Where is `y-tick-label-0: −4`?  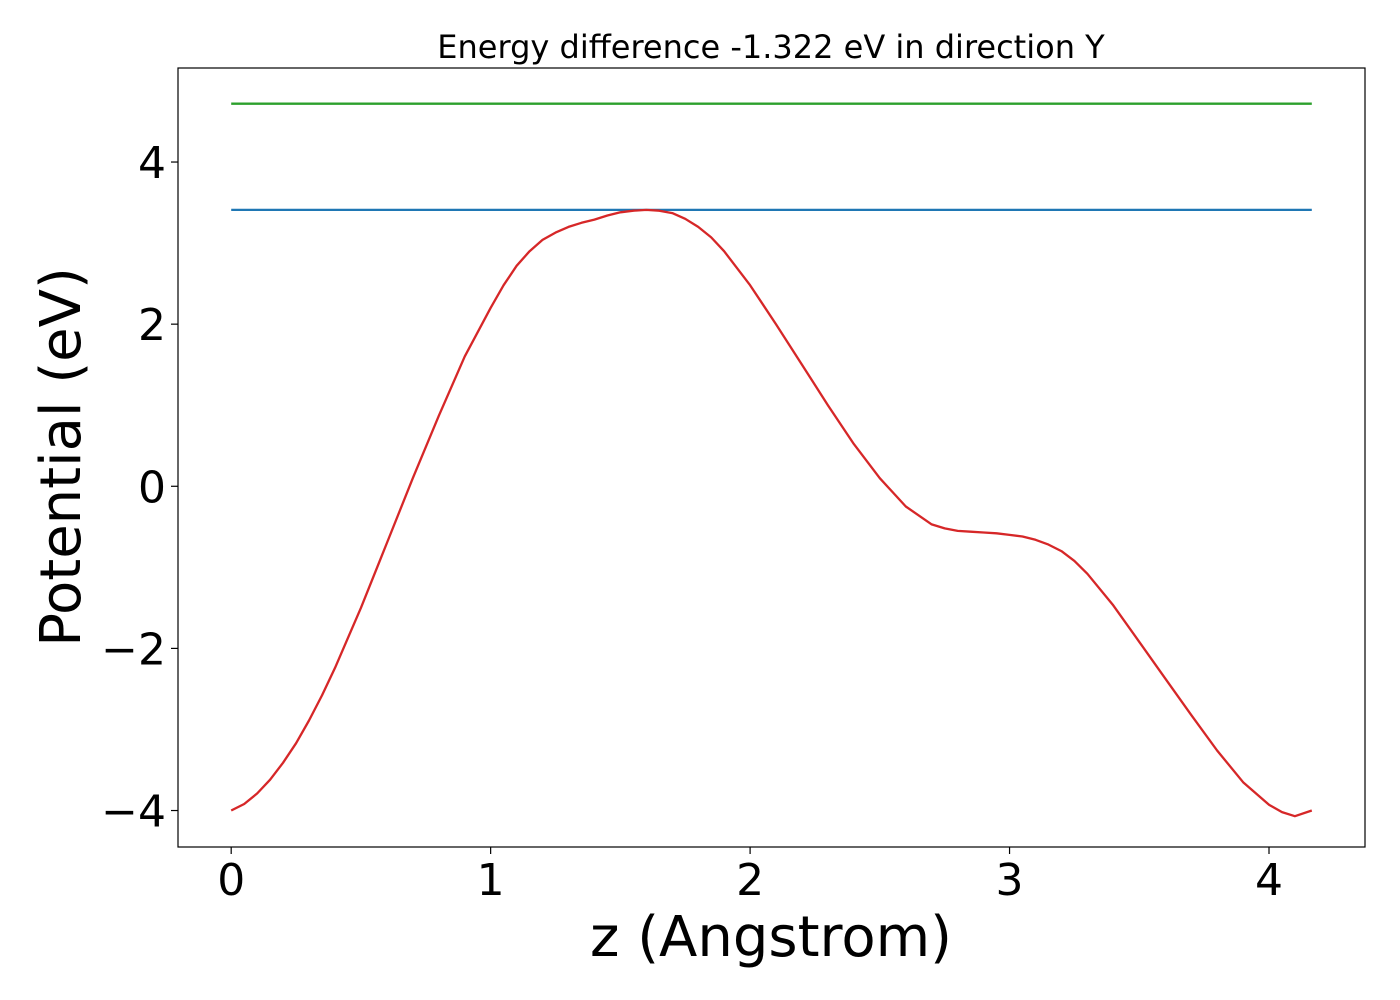
y-tick-label-0: −4 is located at coordinates (133, 812).